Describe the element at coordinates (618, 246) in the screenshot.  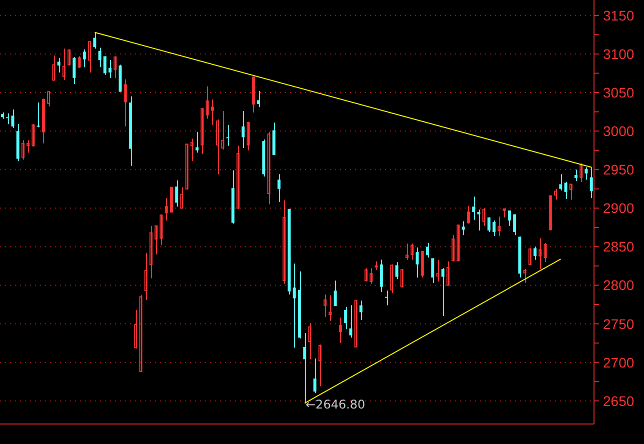
I see `y-tick-label: 2850` at that location.